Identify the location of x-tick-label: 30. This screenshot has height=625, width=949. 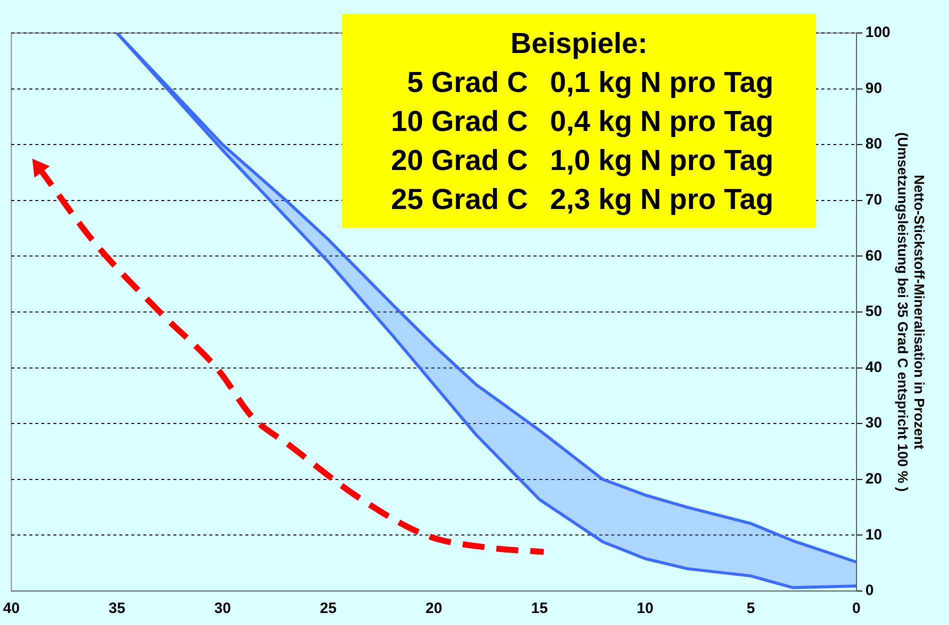
(222, 609).